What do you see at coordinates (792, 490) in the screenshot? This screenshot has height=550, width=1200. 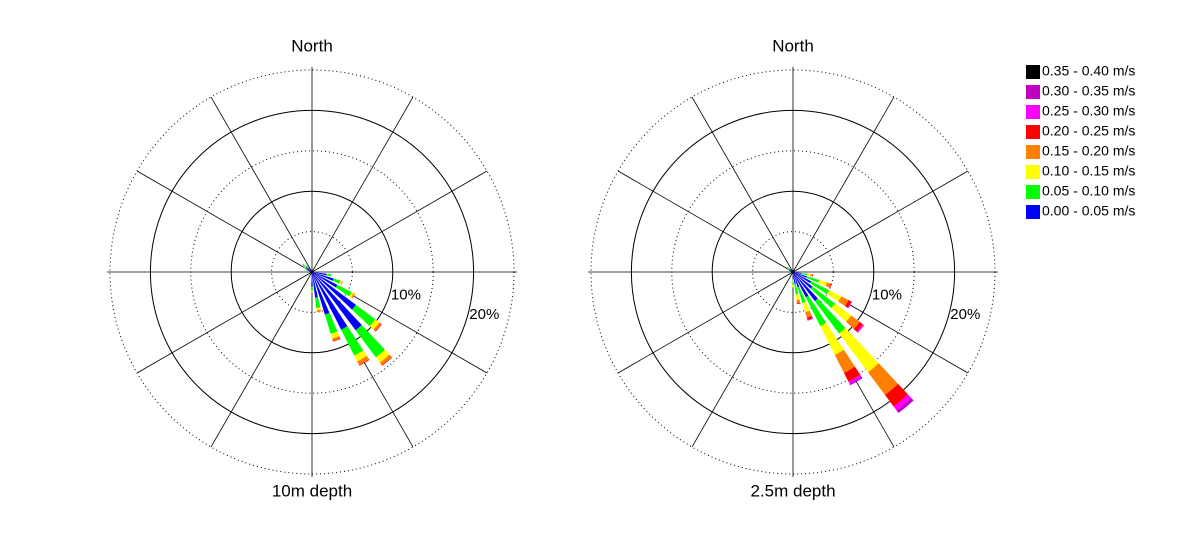 I see `chart-subtitle: 2.5m depth` at bounding box center [792, 490].